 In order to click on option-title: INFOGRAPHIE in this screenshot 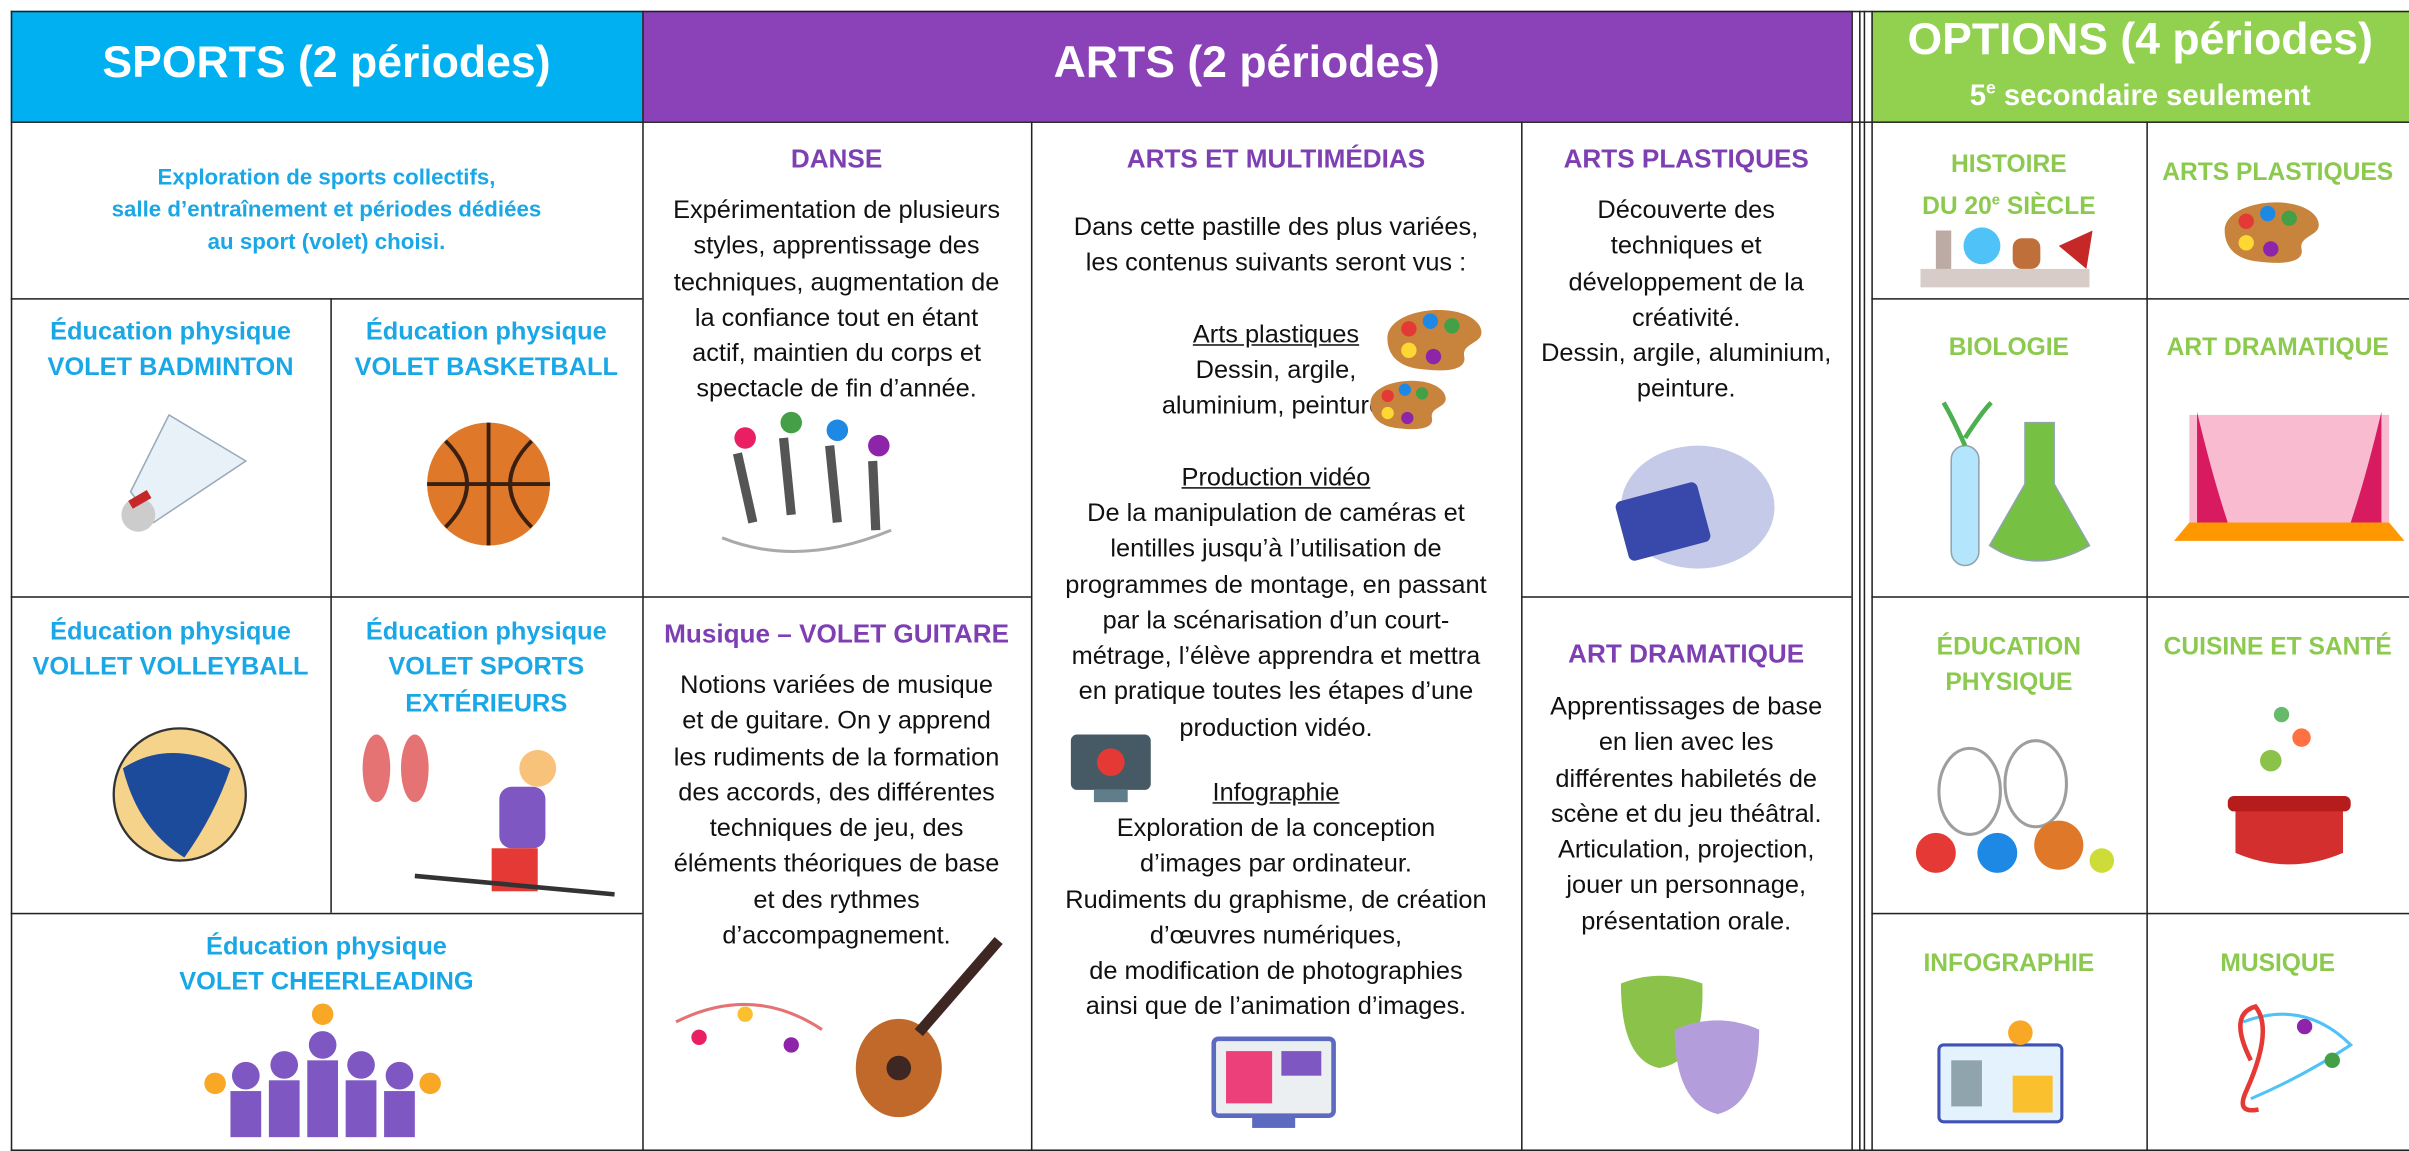, I will do `click(2008, 964)`.